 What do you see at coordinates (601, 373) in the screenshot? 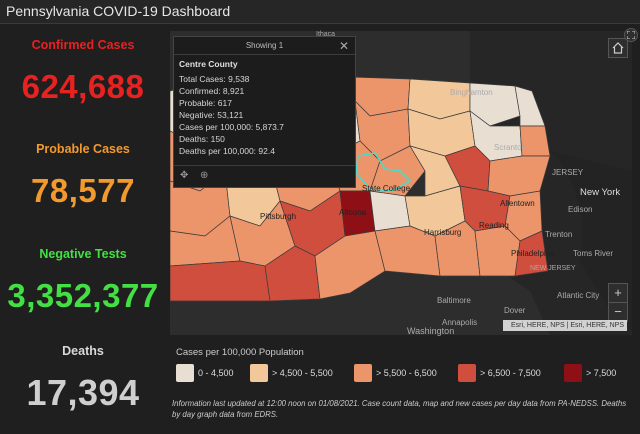
I see `legend-label: > 7,500` at bounding box center [601, 373].